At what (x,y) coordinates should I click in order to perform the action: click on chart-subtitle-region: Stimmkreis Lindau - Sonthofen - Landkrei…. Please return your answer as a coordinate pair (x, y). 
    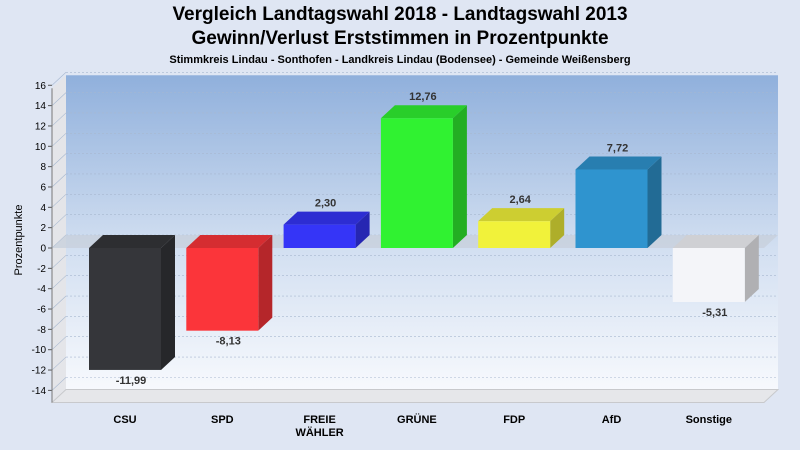
    Looking at the image, I should click on (400, 60).